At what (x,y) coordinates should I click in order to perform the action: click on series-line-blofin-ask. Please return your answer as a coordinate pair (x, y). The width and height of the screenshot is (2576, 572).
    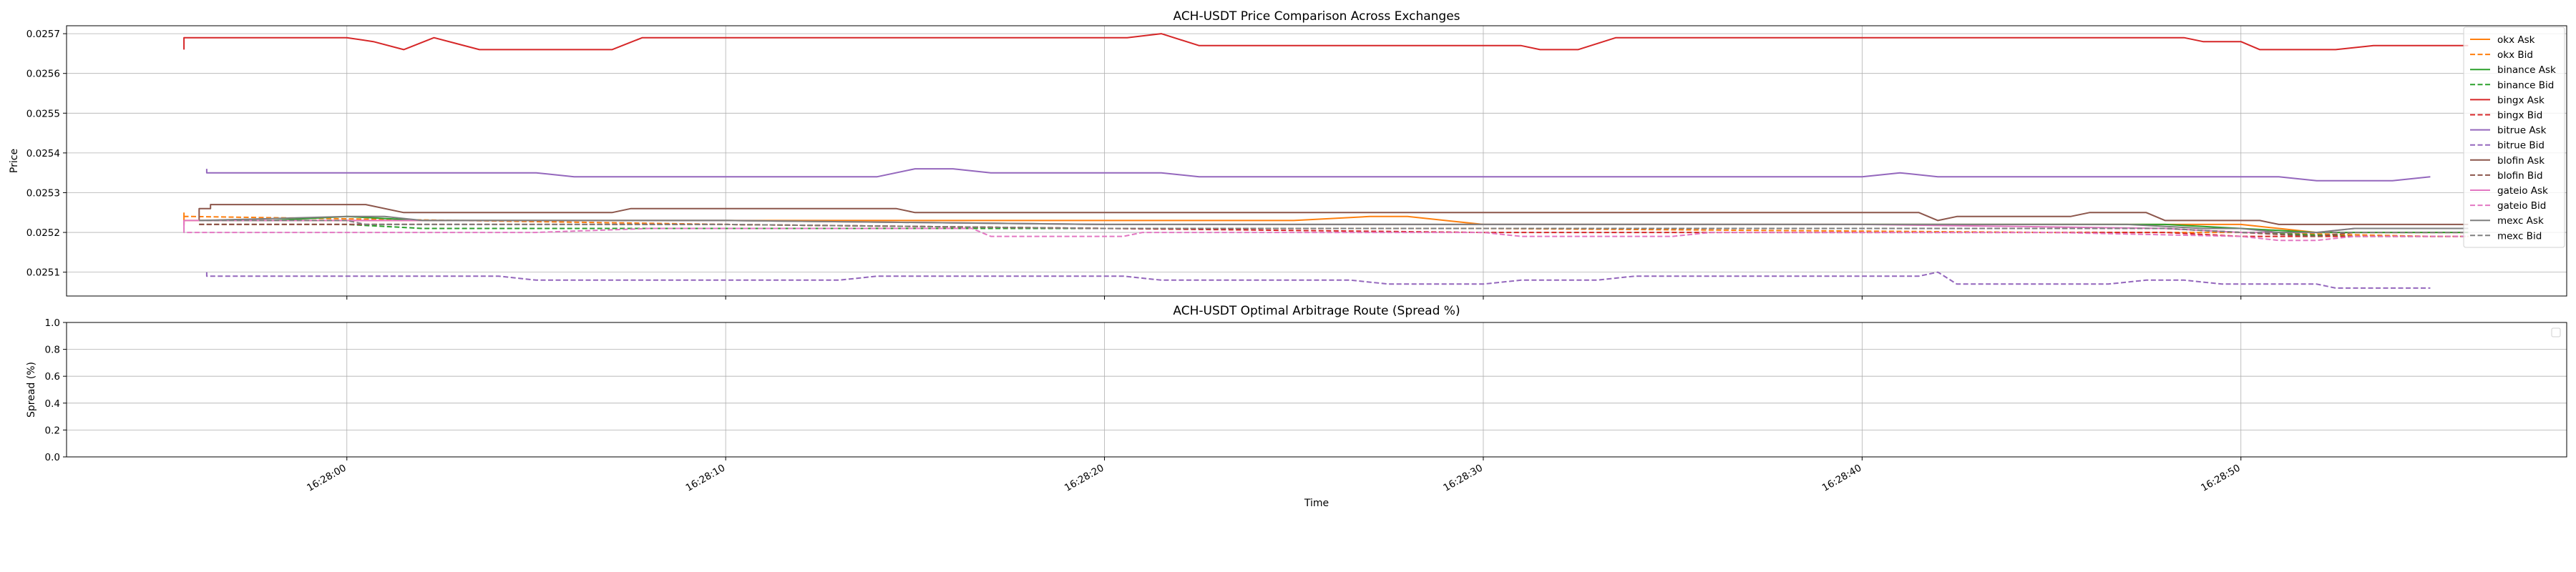
    Looking at the image, I should click on (1333, 214).